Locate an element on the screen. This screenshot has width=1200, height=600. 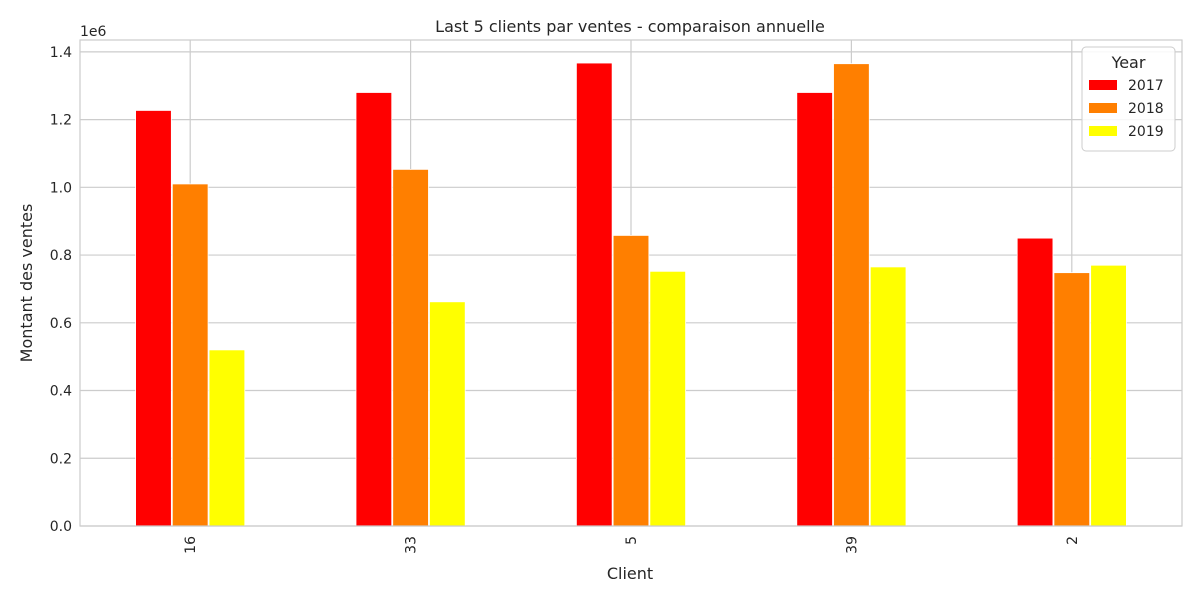
y-tick-label: 0.4 is located at coordinates (61, 392).